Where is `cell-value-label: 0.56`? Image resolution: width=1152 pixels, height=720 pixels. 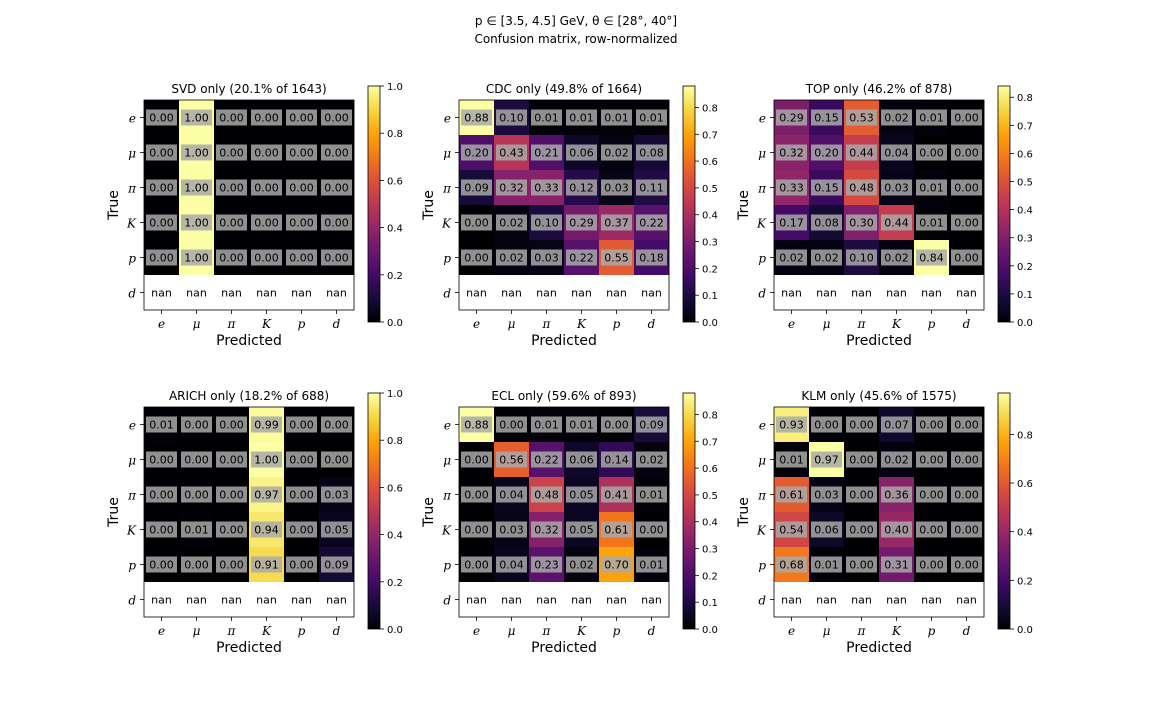
cell-value-label: 0.56 is located at coordinates (511, 460).